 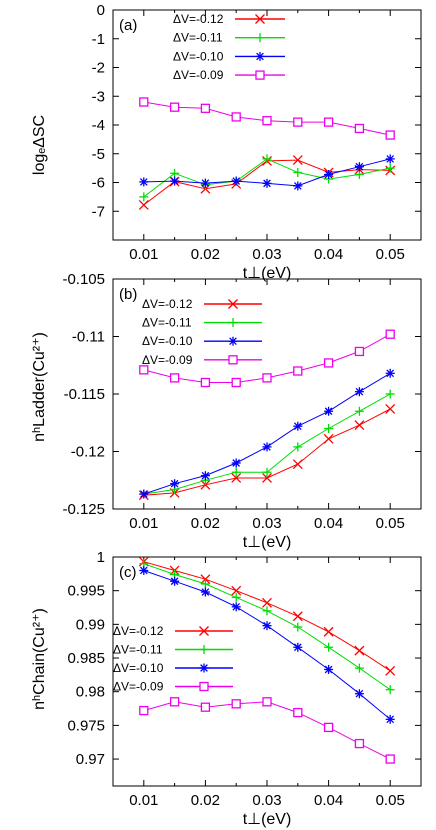 What do you see at coordinates (229, 75) in the screenshot?
I see `legend-entry: ΔV=-0.09` at bounding box center [229, 75].